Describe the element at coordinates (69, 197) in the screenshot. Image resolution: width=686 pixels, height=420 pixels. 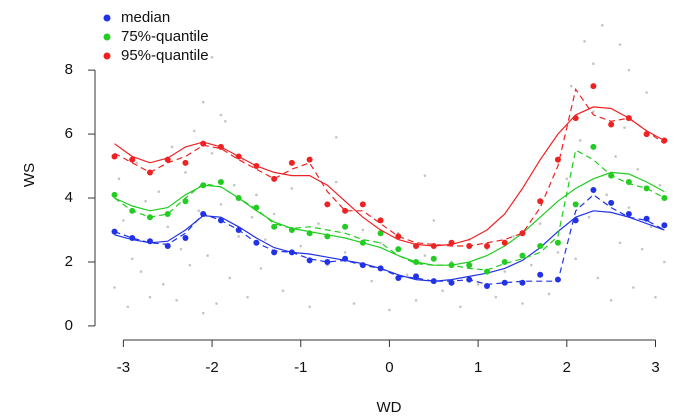
I see `y-tick-label: 4` at that location.